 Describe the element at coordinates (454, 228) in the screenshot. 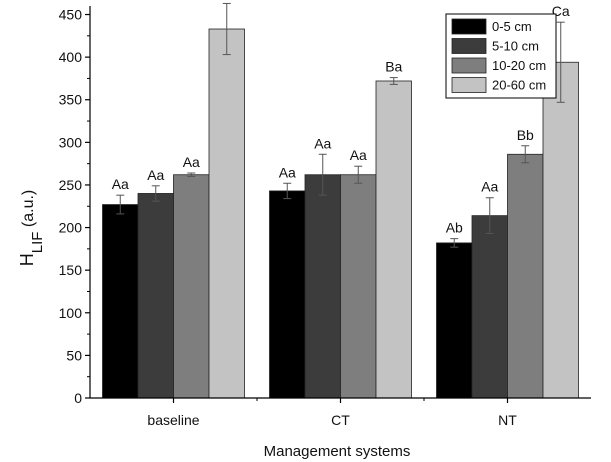

I see `data-label: Ab` at that location.